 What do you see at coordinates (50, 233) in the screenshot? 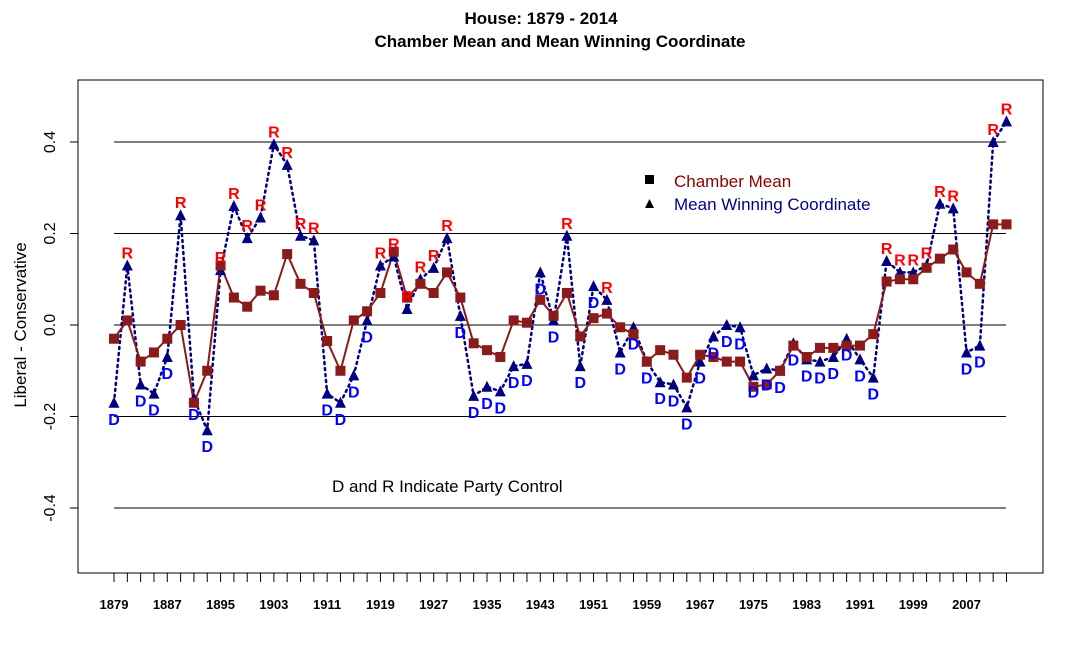
I see `y-tick-label: 0.2` at bounding box center [50, 233].